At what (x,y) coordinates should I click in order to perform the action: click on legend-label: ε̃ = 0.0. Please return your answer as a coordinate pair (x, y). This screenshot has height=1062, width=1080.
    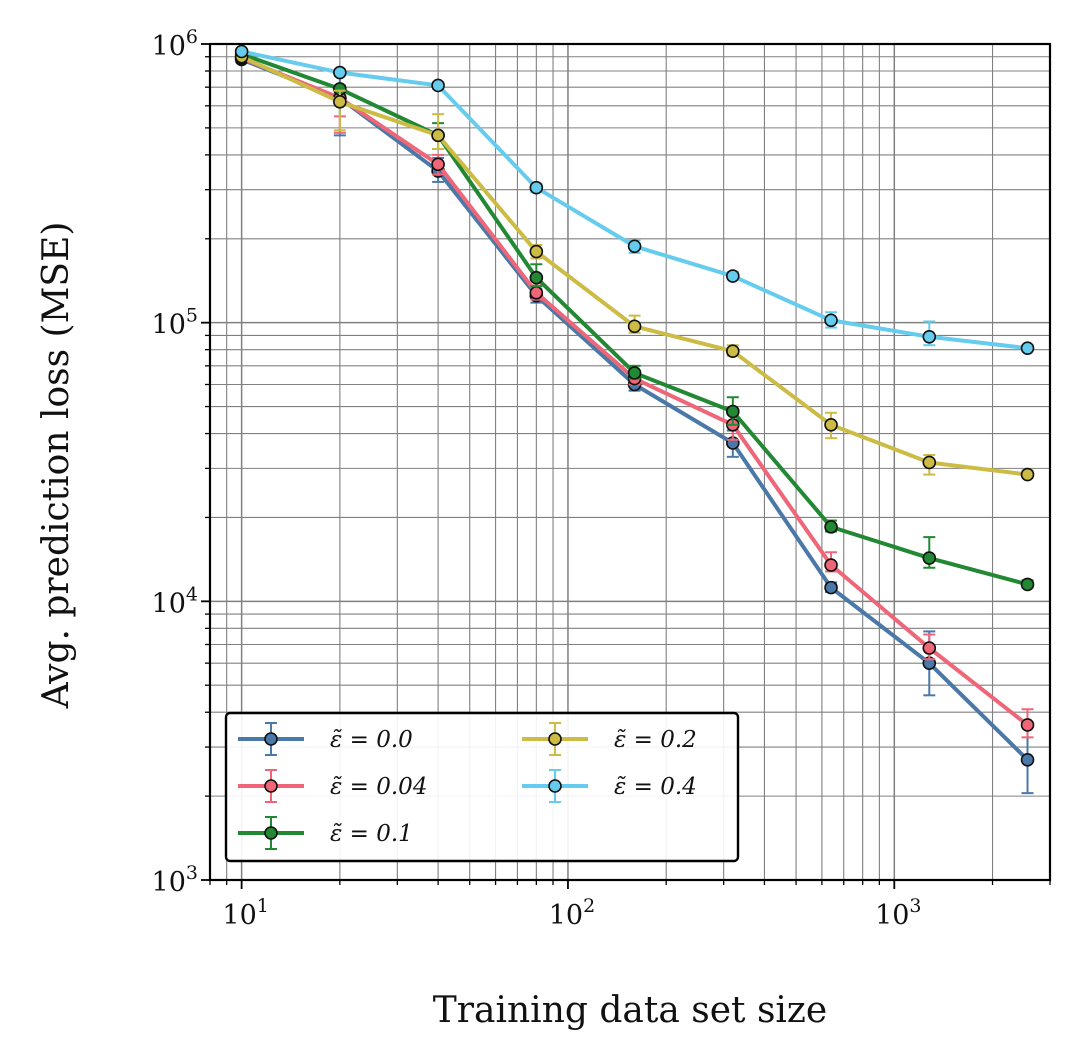
    Looking at the image, I should click on (371, 740).